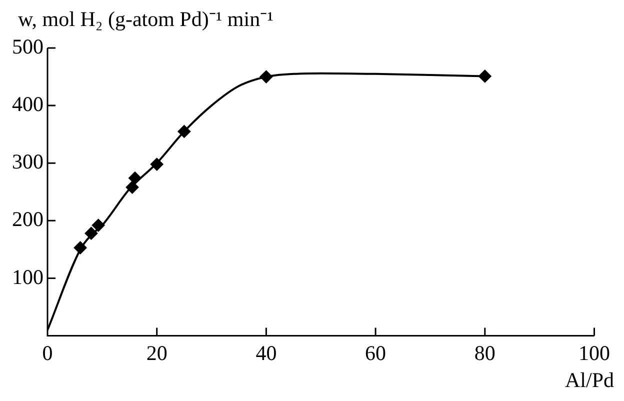 The image size is (624, 401). I want to click on x-tick-label: 100, so click(594, 352).